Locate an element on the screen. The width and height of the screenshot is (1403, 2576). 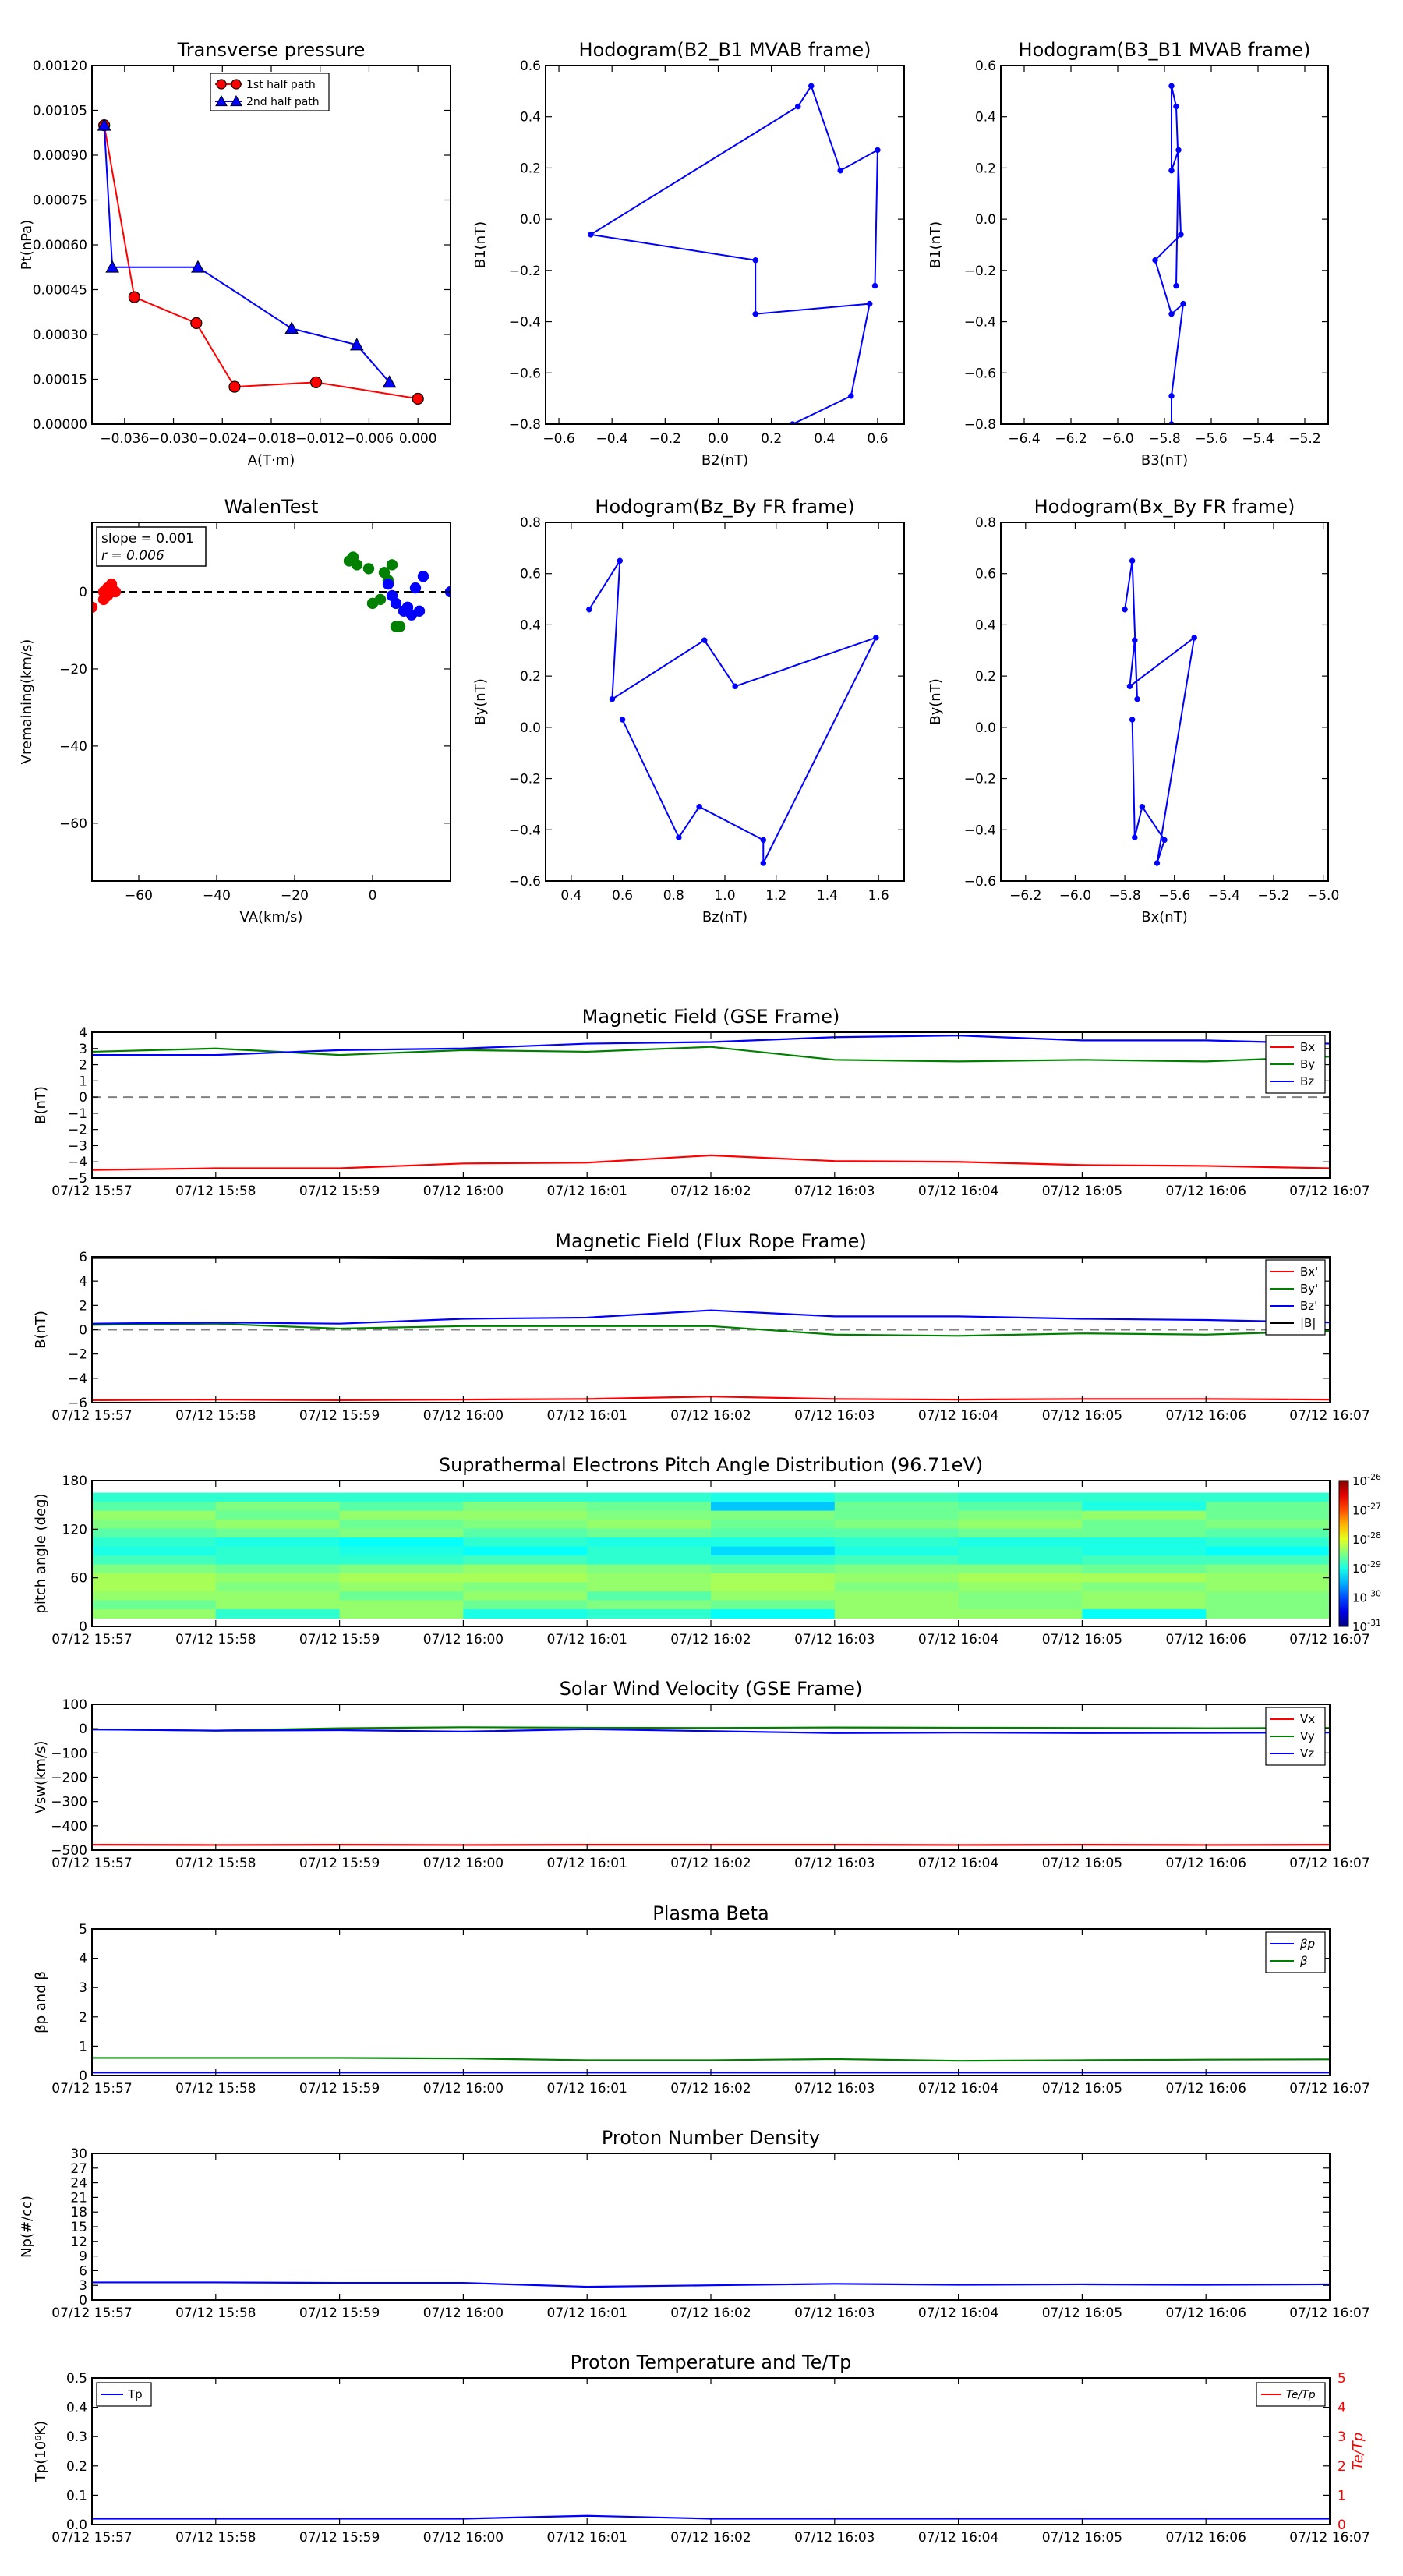
x-tick-label: 07/12 16:01 is located at coordinates (587, 2089).